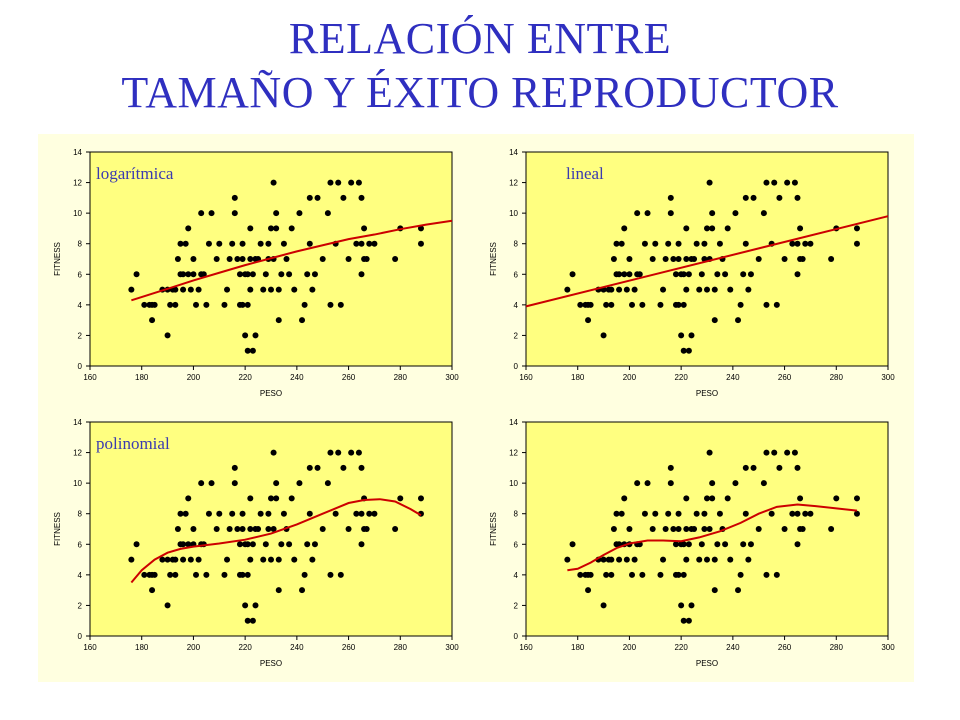 Image resolution: width=960 pixels, height=720 pixels. What do you see at coordinates (681, 377) in the screenshot?
I see `x-tick-label: 220` at bounding box center [681, 377].